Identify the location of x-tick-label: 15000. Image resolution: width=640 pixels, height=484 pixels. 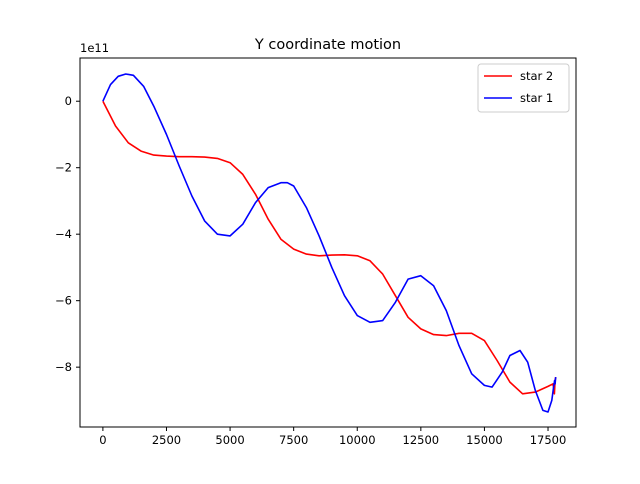
(484, 440).